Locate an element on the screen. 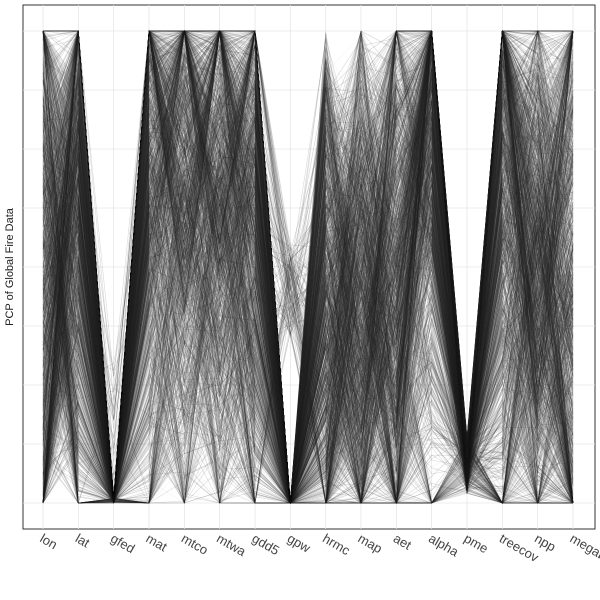 This screenshot has height=600, width=600. x-tick-label: alpha is located at coordinates (444, 545).